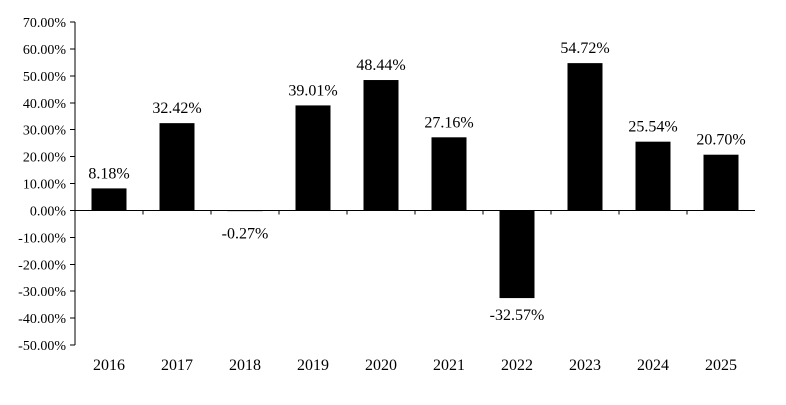  I want to click on y-tick-label: -50.00%, so click(42, 346).